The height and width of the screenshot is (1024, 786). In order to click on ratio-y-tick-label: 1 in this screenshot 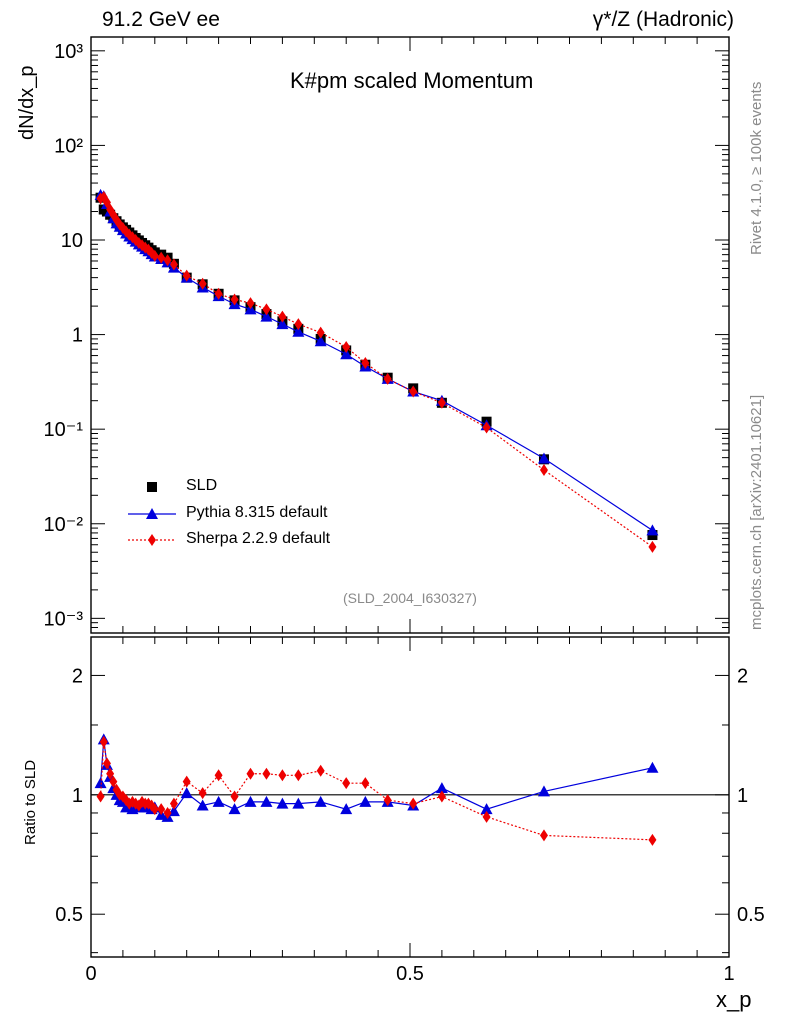, I will do `click(77, 796)`.